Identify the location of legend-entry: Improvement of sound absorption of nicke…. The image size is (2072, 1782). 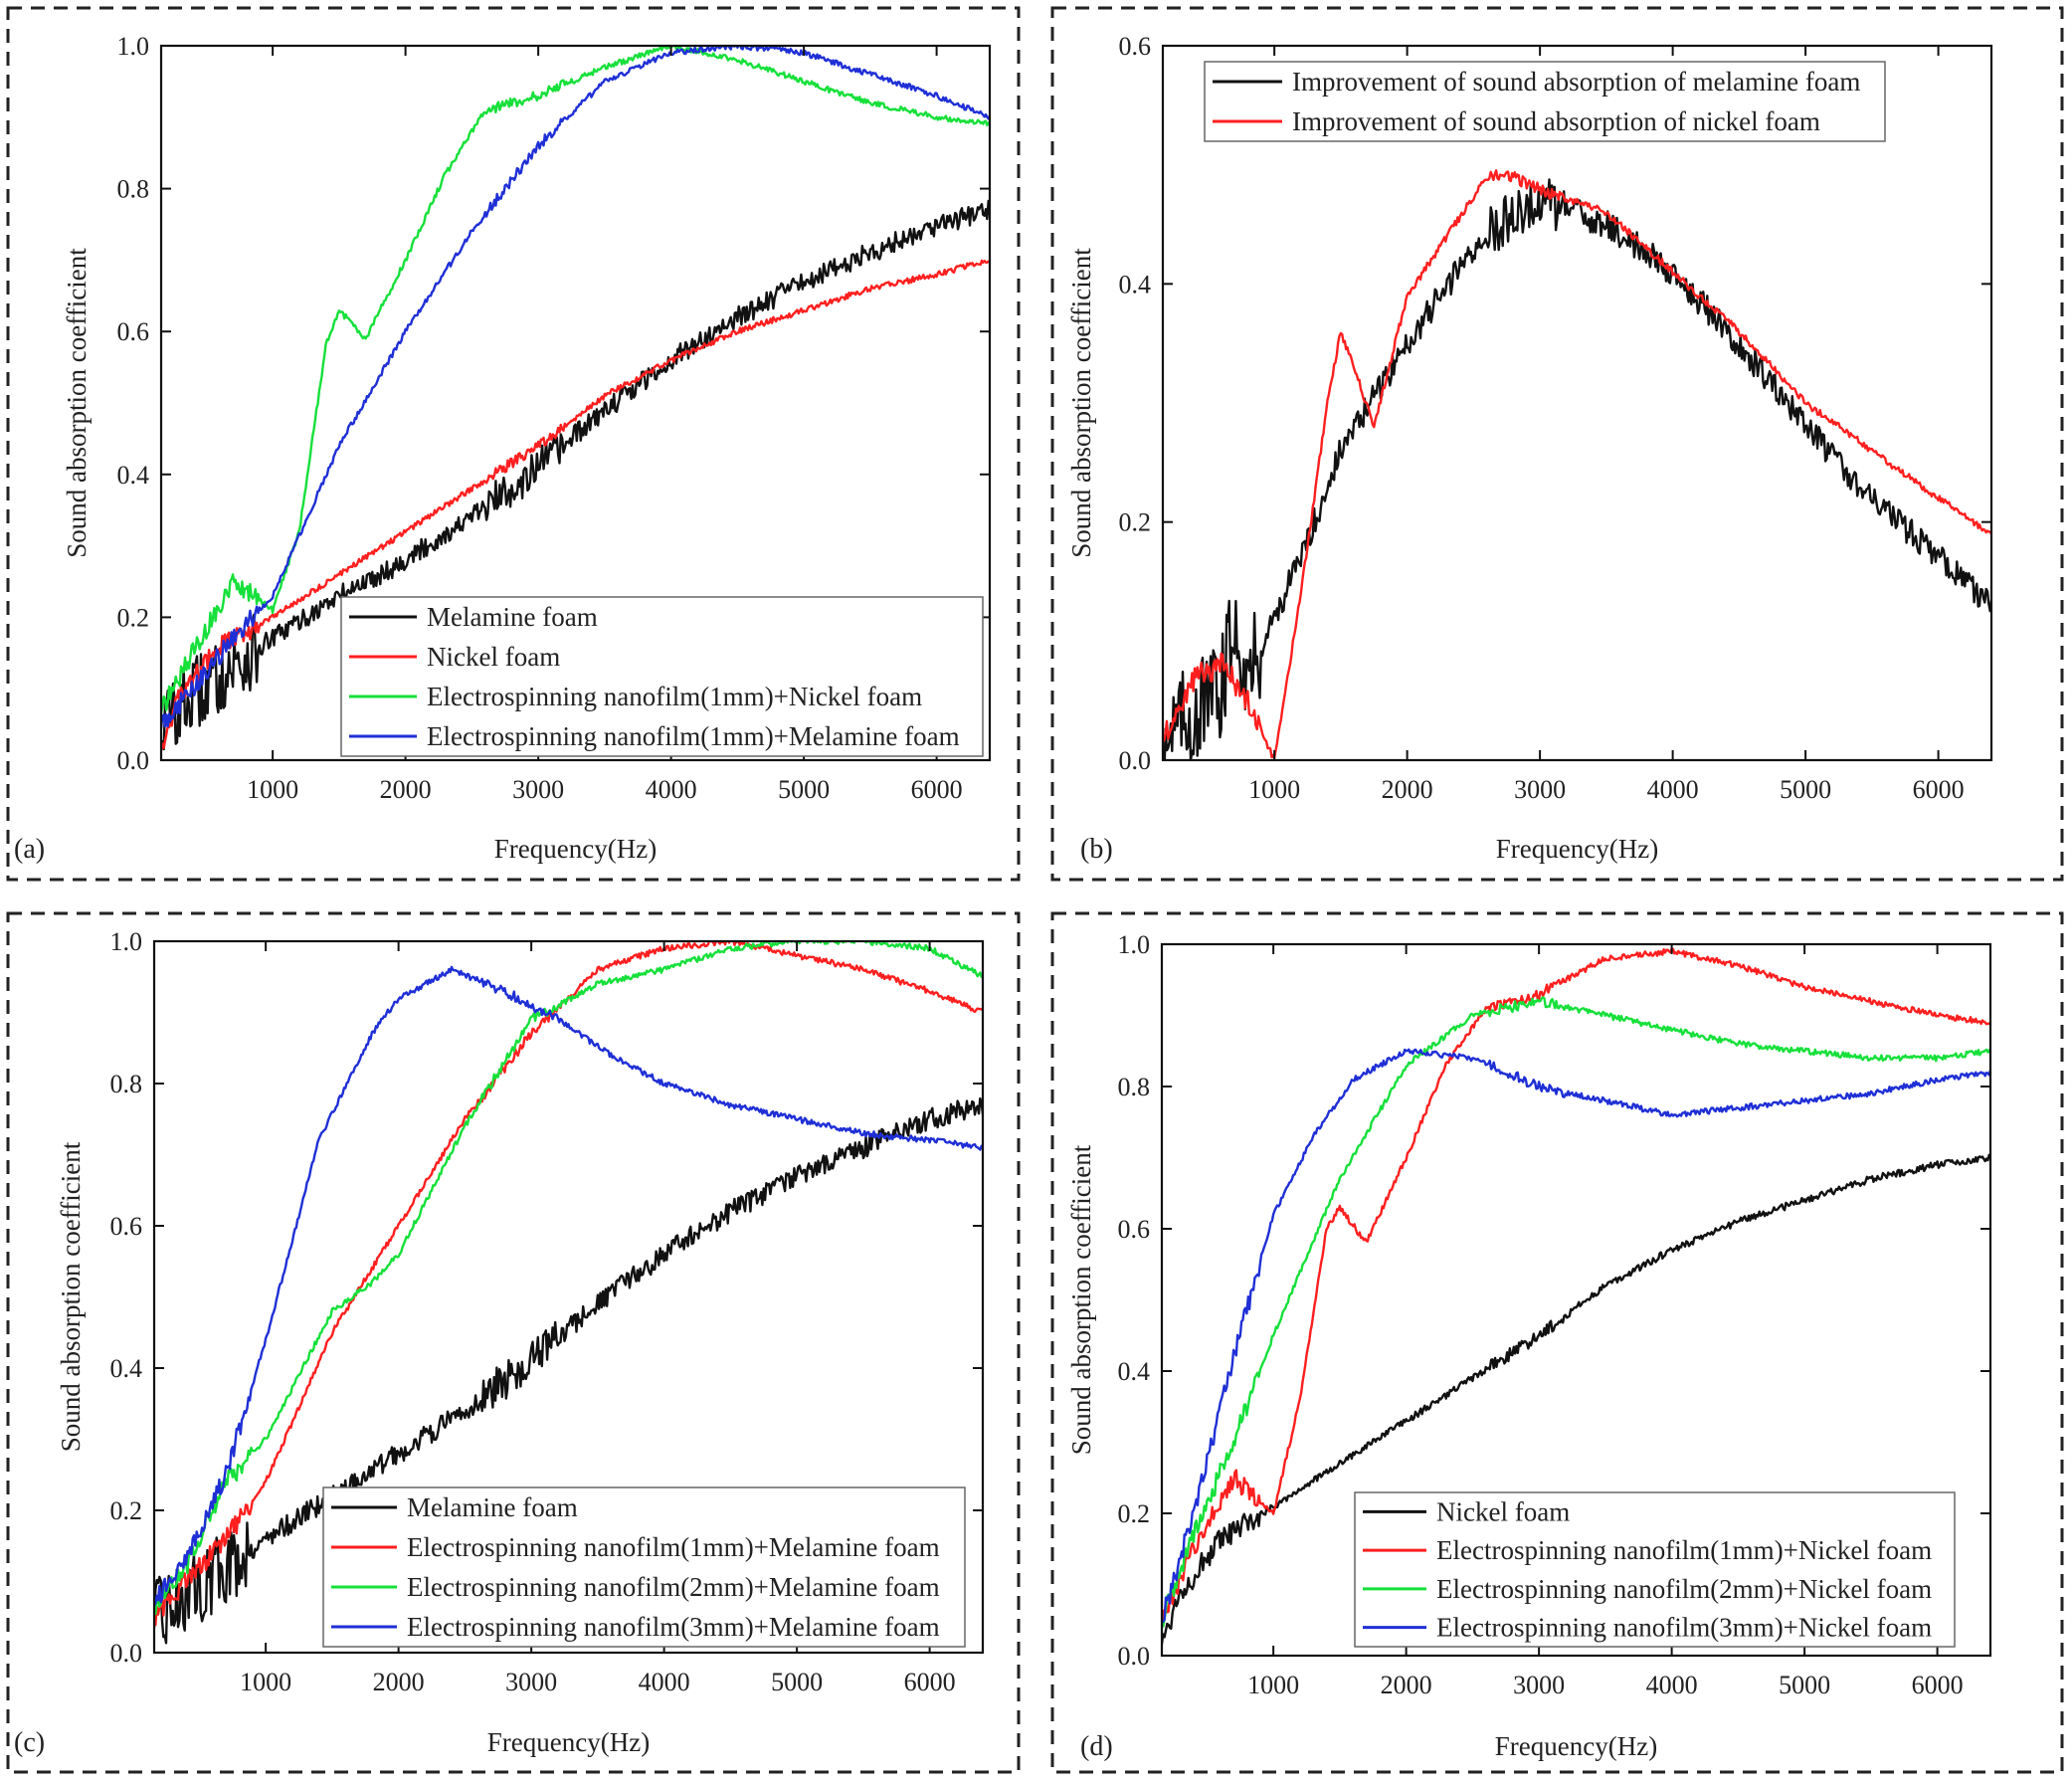
(1556, 121).